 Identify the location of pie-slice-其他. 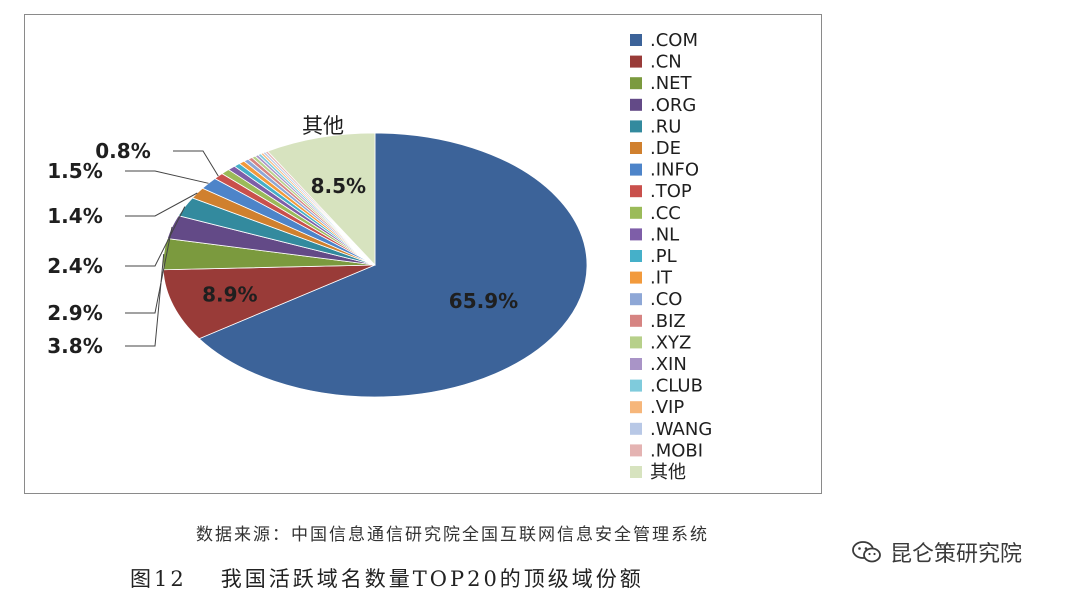
(321, 199).